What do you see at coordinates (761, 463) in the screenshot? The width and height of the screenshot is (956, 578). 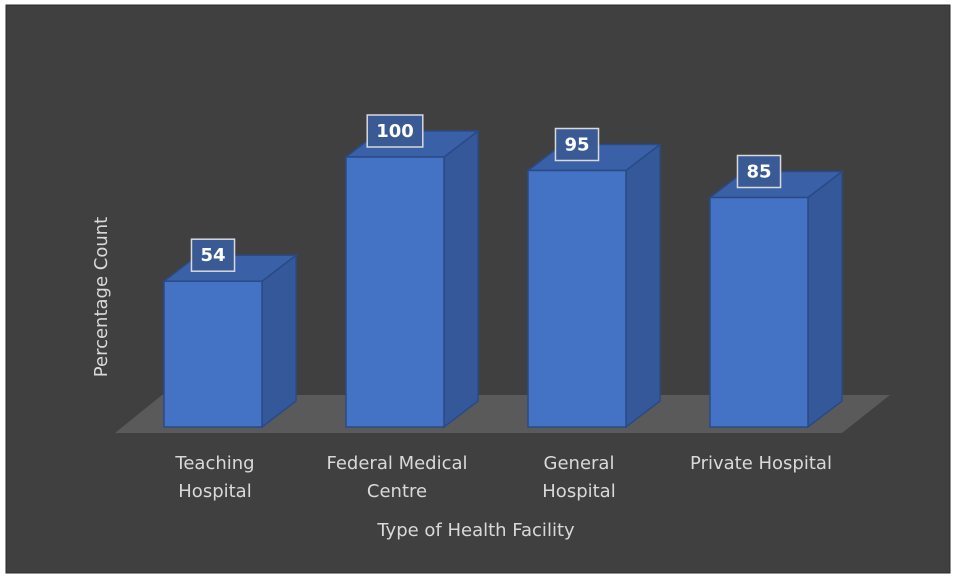 I see `x-tick-label: Private Hospital` at bounding box center [761, 463].